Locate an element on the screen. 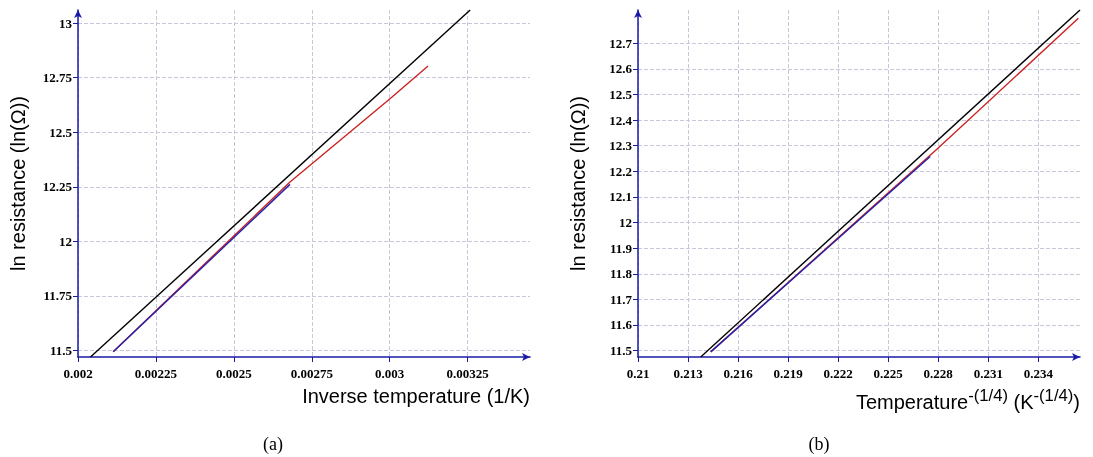  x-axis-title: Inverse temperature (1/K) is located at coordinates (416, 396).